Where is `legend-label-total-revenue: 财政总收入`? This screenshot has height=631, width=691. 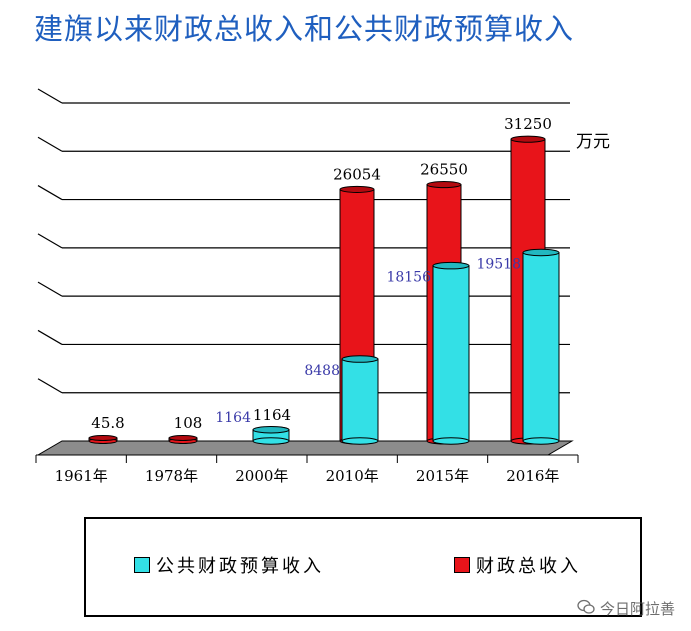 legend-label-total-revenue: 财政总收入 is located at coordinates (528, 566).